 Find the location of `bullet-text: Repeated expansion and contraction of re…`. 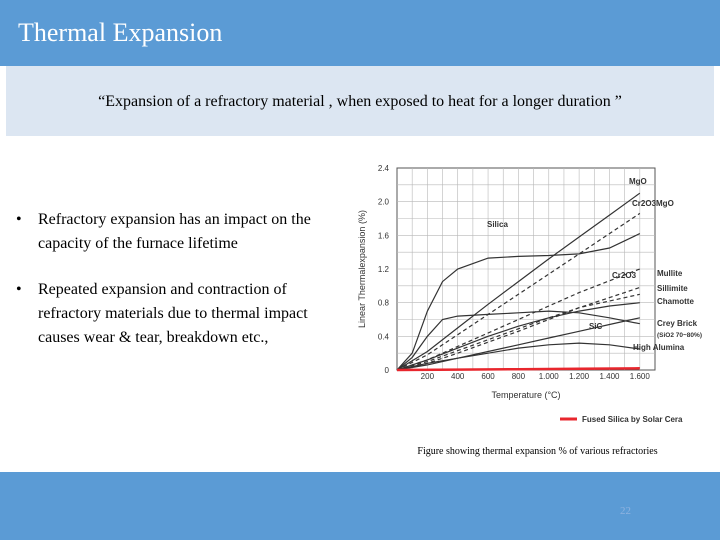

bullet-text: Repeated expansion and contraction of re… is located at coordinates (173, 313).